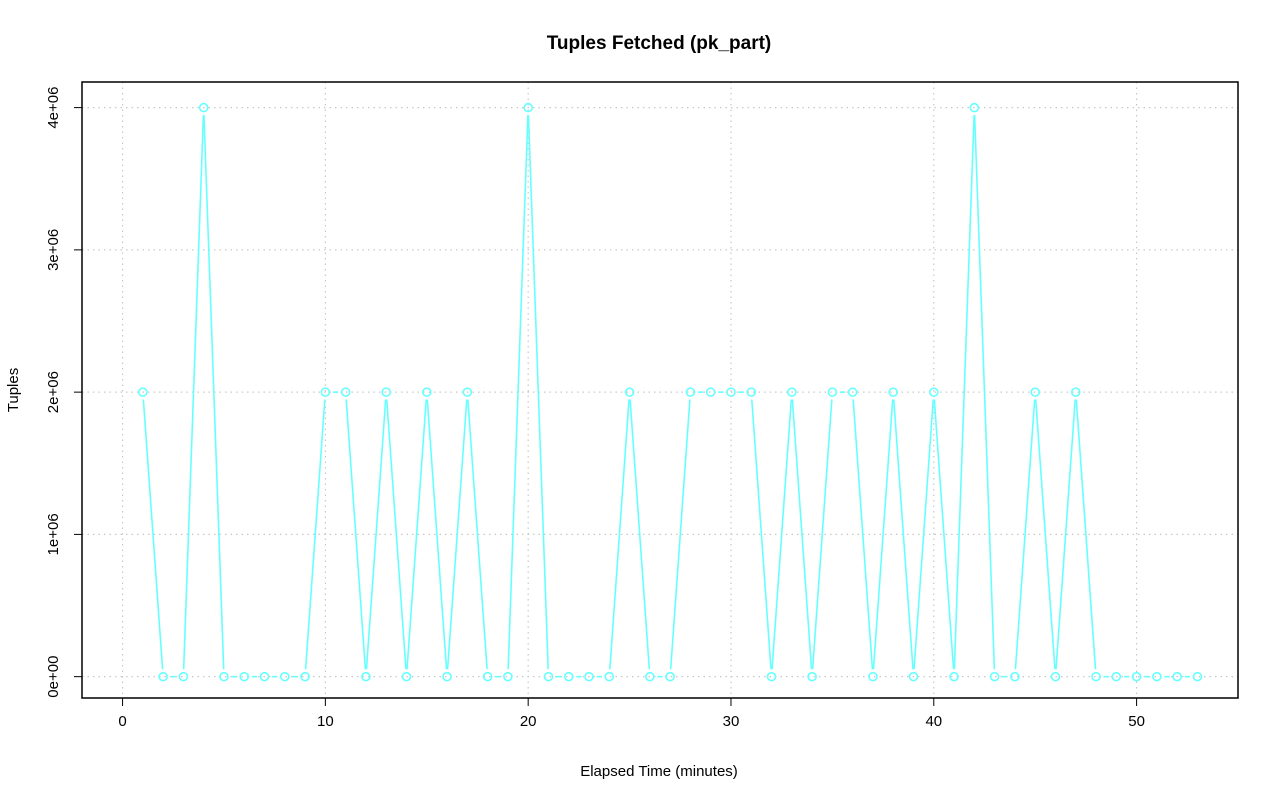 The width and height of the screenshot is (1280, 801). I want to click on x-axis-label: Elapsed Time (minutes), so click(659, 771).